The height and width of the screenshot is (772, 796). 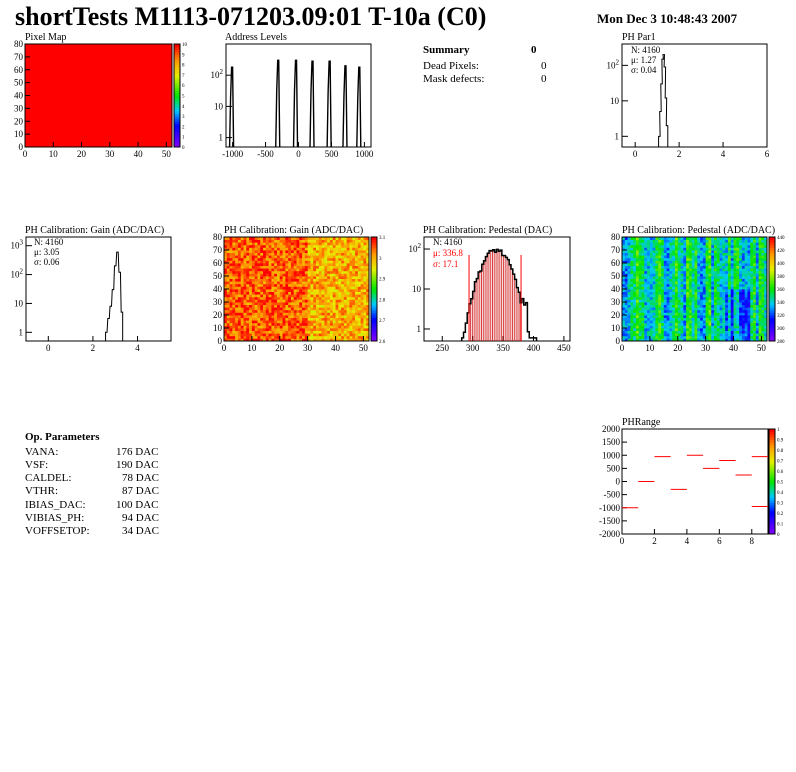 What do you see at coordinates (695, 289) in the screenshot?
I see `ph-pedestal-map-cells` at bounding box center [695, 289].